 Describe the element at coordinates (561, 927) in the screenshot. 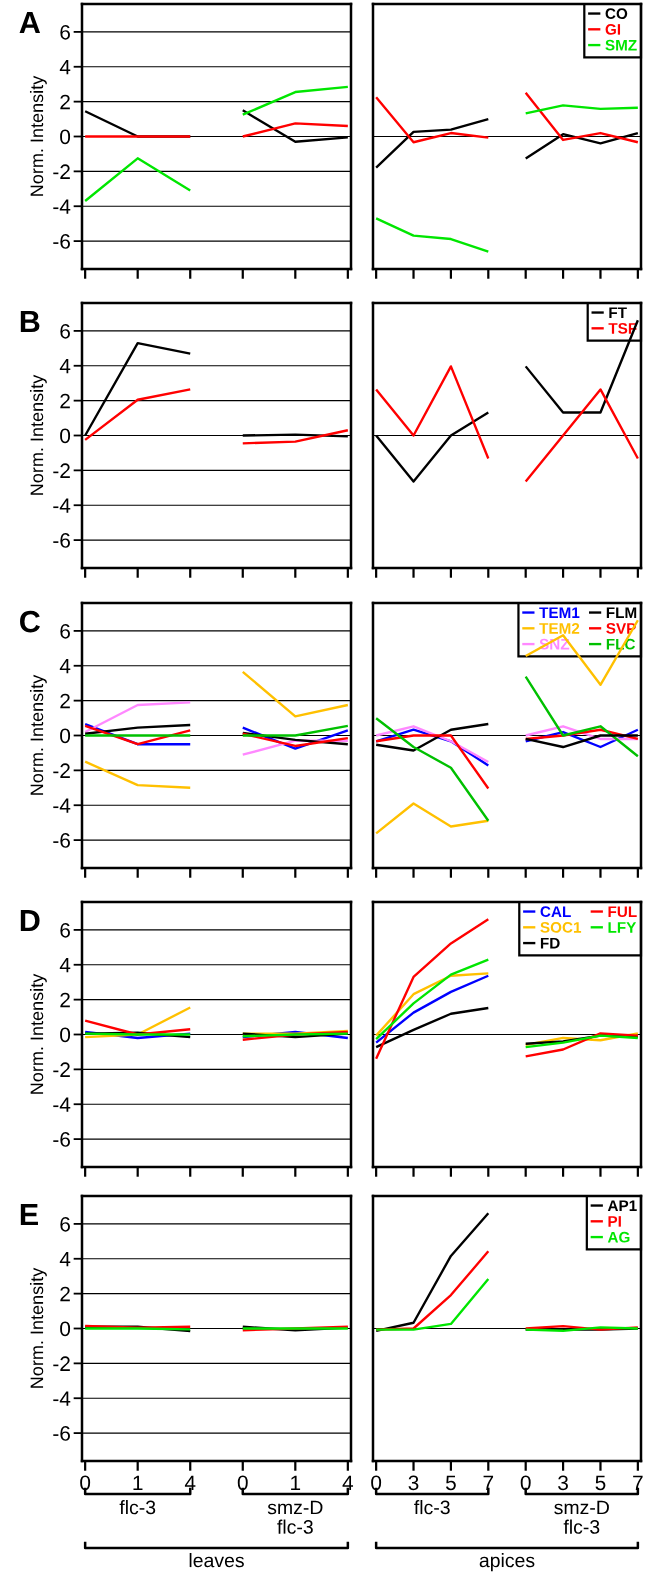

I see `legend-label: SOC1` at that location.